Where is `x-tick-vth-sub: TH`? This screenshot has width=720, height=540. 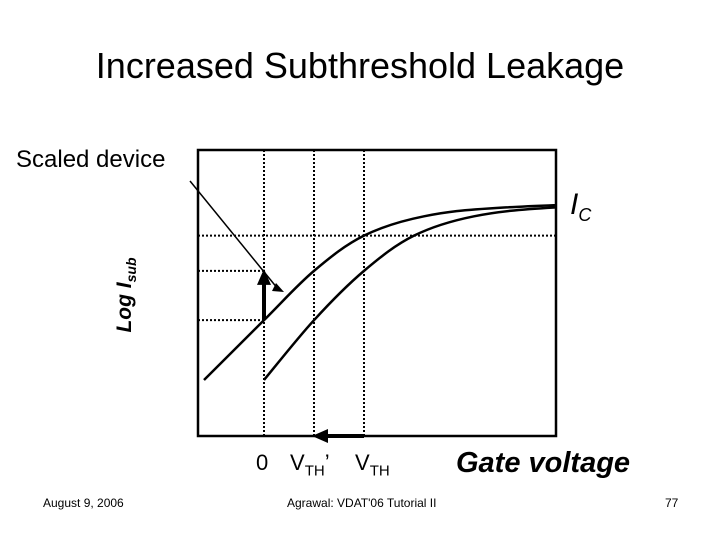
x-tick-vth-sub: TH is located at coordinates (379, 471).